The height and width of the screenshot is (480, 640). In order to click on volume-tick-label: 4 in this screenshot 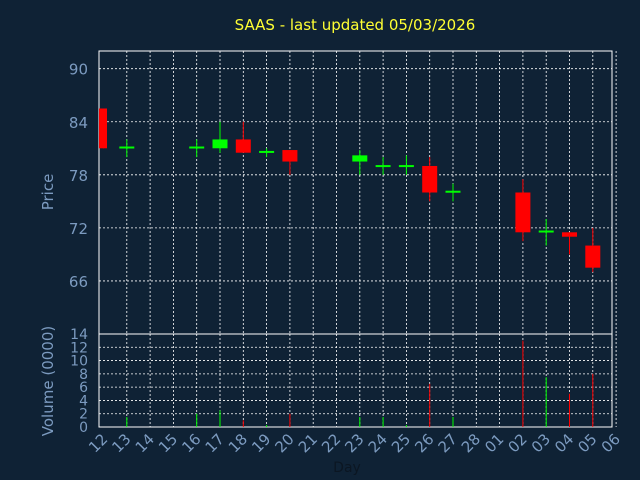, I will do `click(83, 401)`.